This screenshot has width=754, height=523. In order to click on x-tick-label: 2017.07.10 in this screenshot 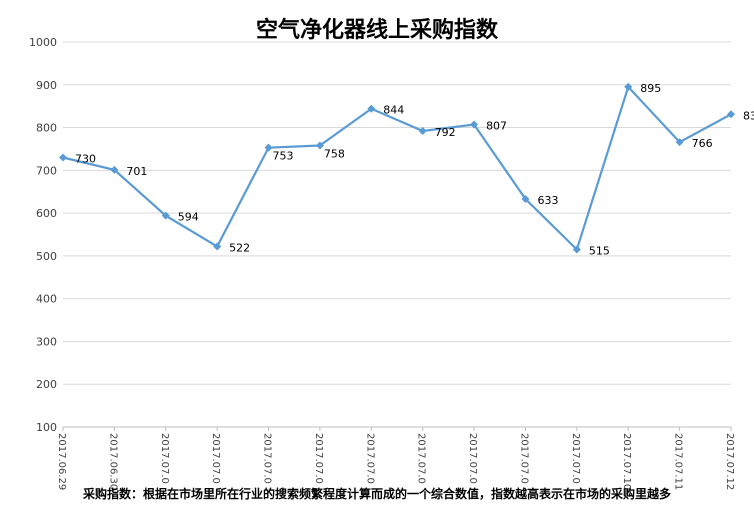, I will do `click(626, 461)`.